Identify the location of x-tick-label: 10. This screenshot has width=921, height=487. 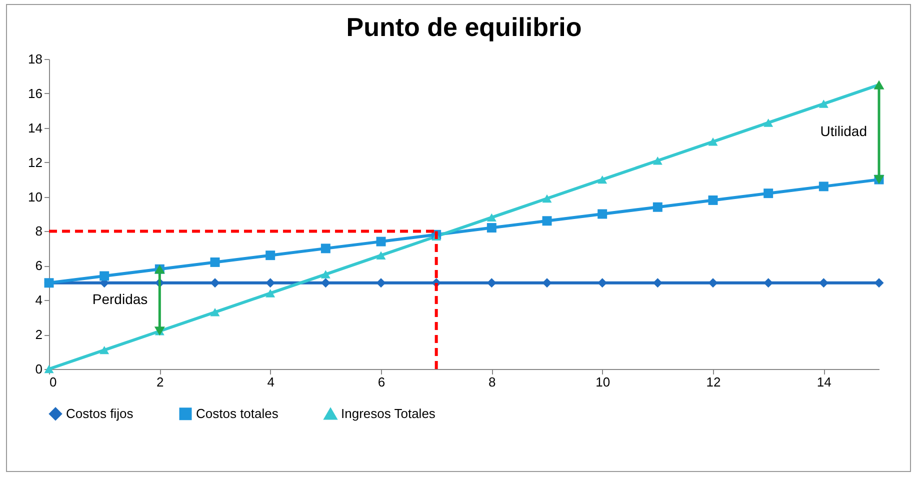
(603, 382).